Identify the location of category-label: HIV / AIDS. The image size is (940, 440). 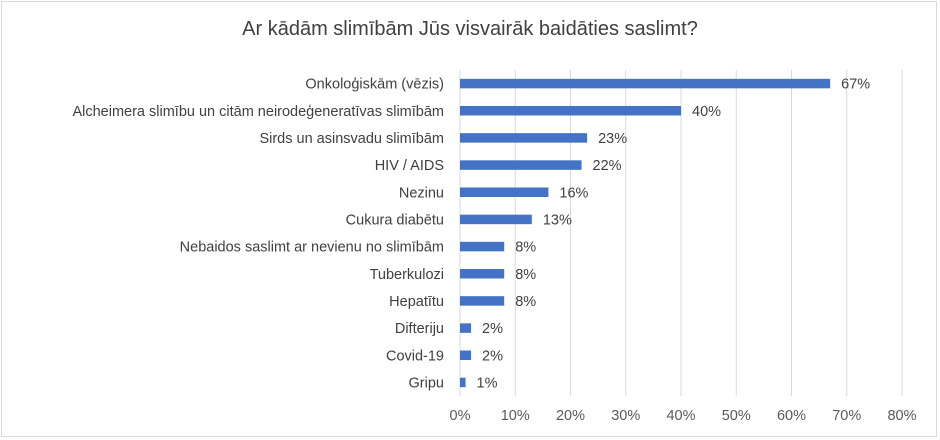
(409, 166).